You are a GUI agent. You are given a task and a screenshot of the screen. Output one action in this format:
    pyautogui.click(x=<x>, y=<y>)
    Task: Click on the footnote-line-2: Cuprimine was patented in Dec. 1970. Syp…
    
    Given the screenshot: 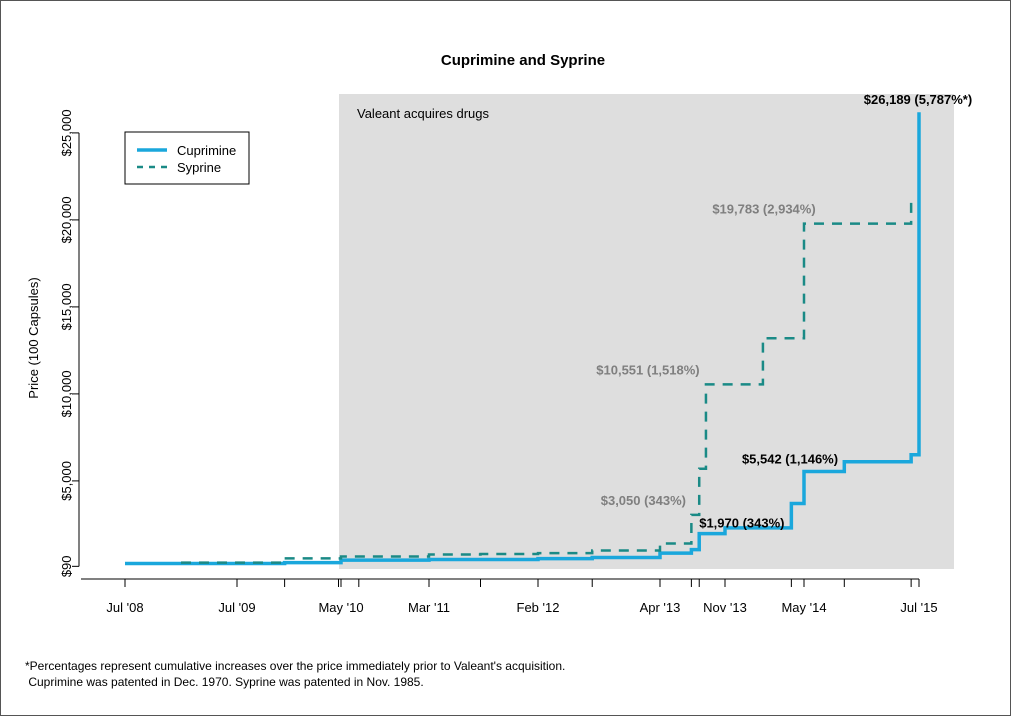 What is the action you would take?
    pyautogui.click(x=224, y=682)
    